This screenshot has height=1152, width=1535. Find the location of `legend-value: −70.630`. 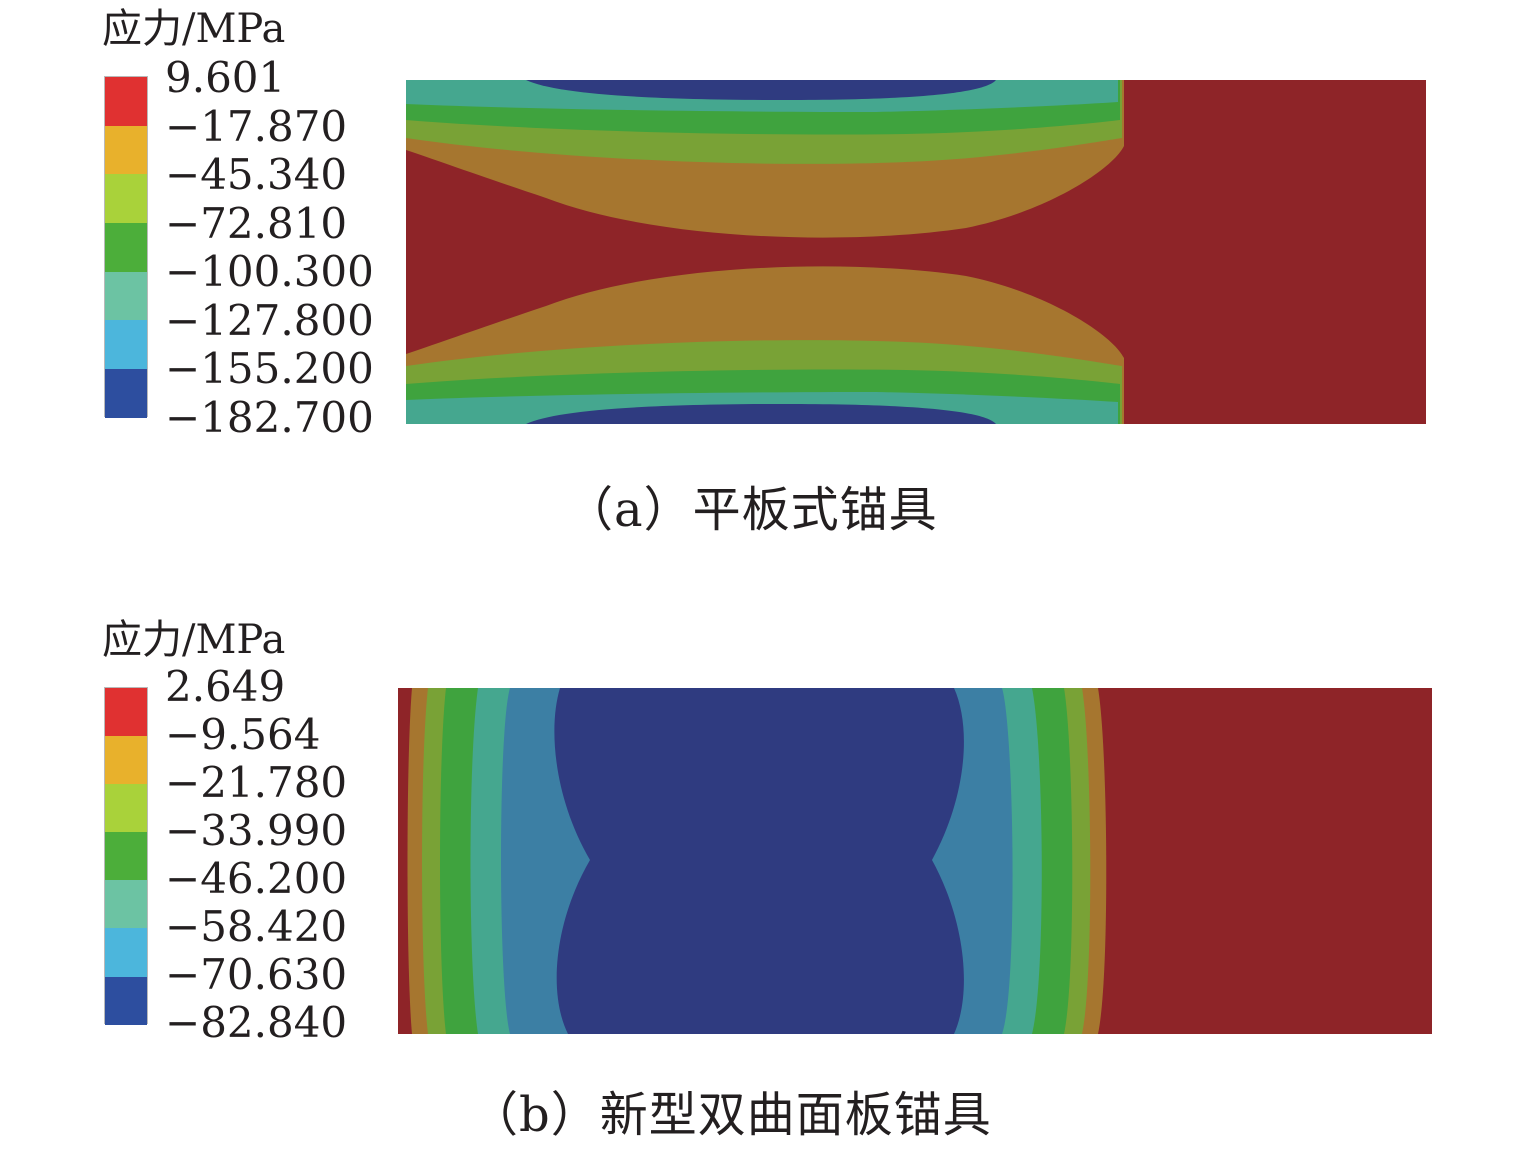

legend-value: −70.630 is located at coordinates (256, 974).